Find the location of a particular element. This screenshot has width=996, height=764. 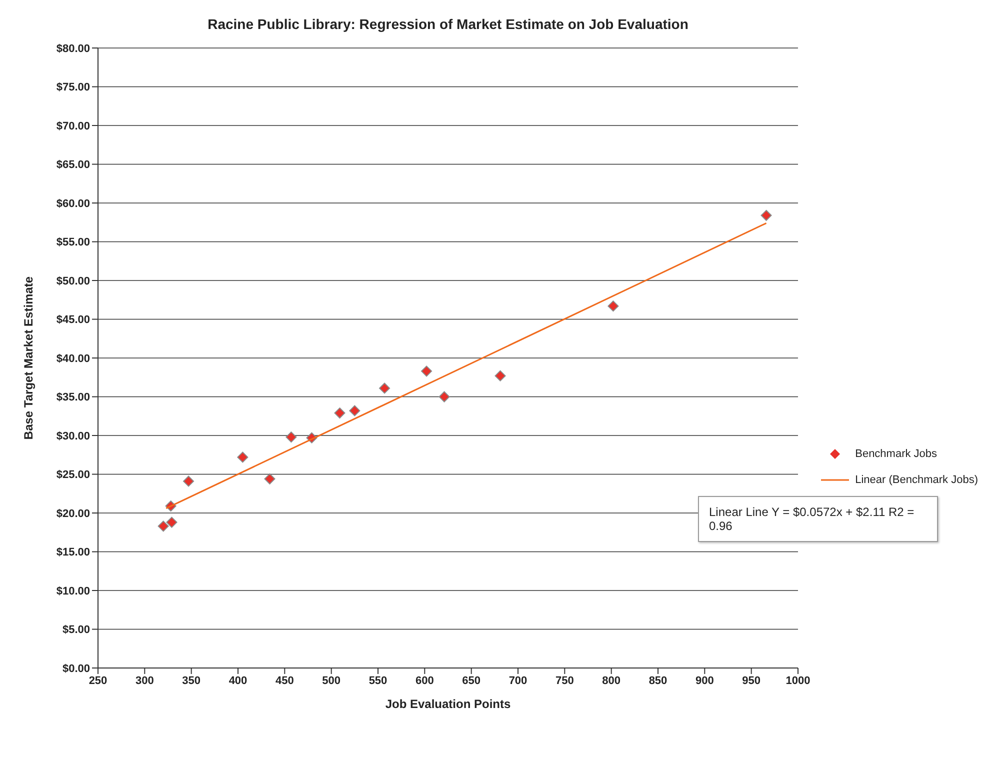

legend-label: Benchmark Jobs is located at coordinates (896, 454).